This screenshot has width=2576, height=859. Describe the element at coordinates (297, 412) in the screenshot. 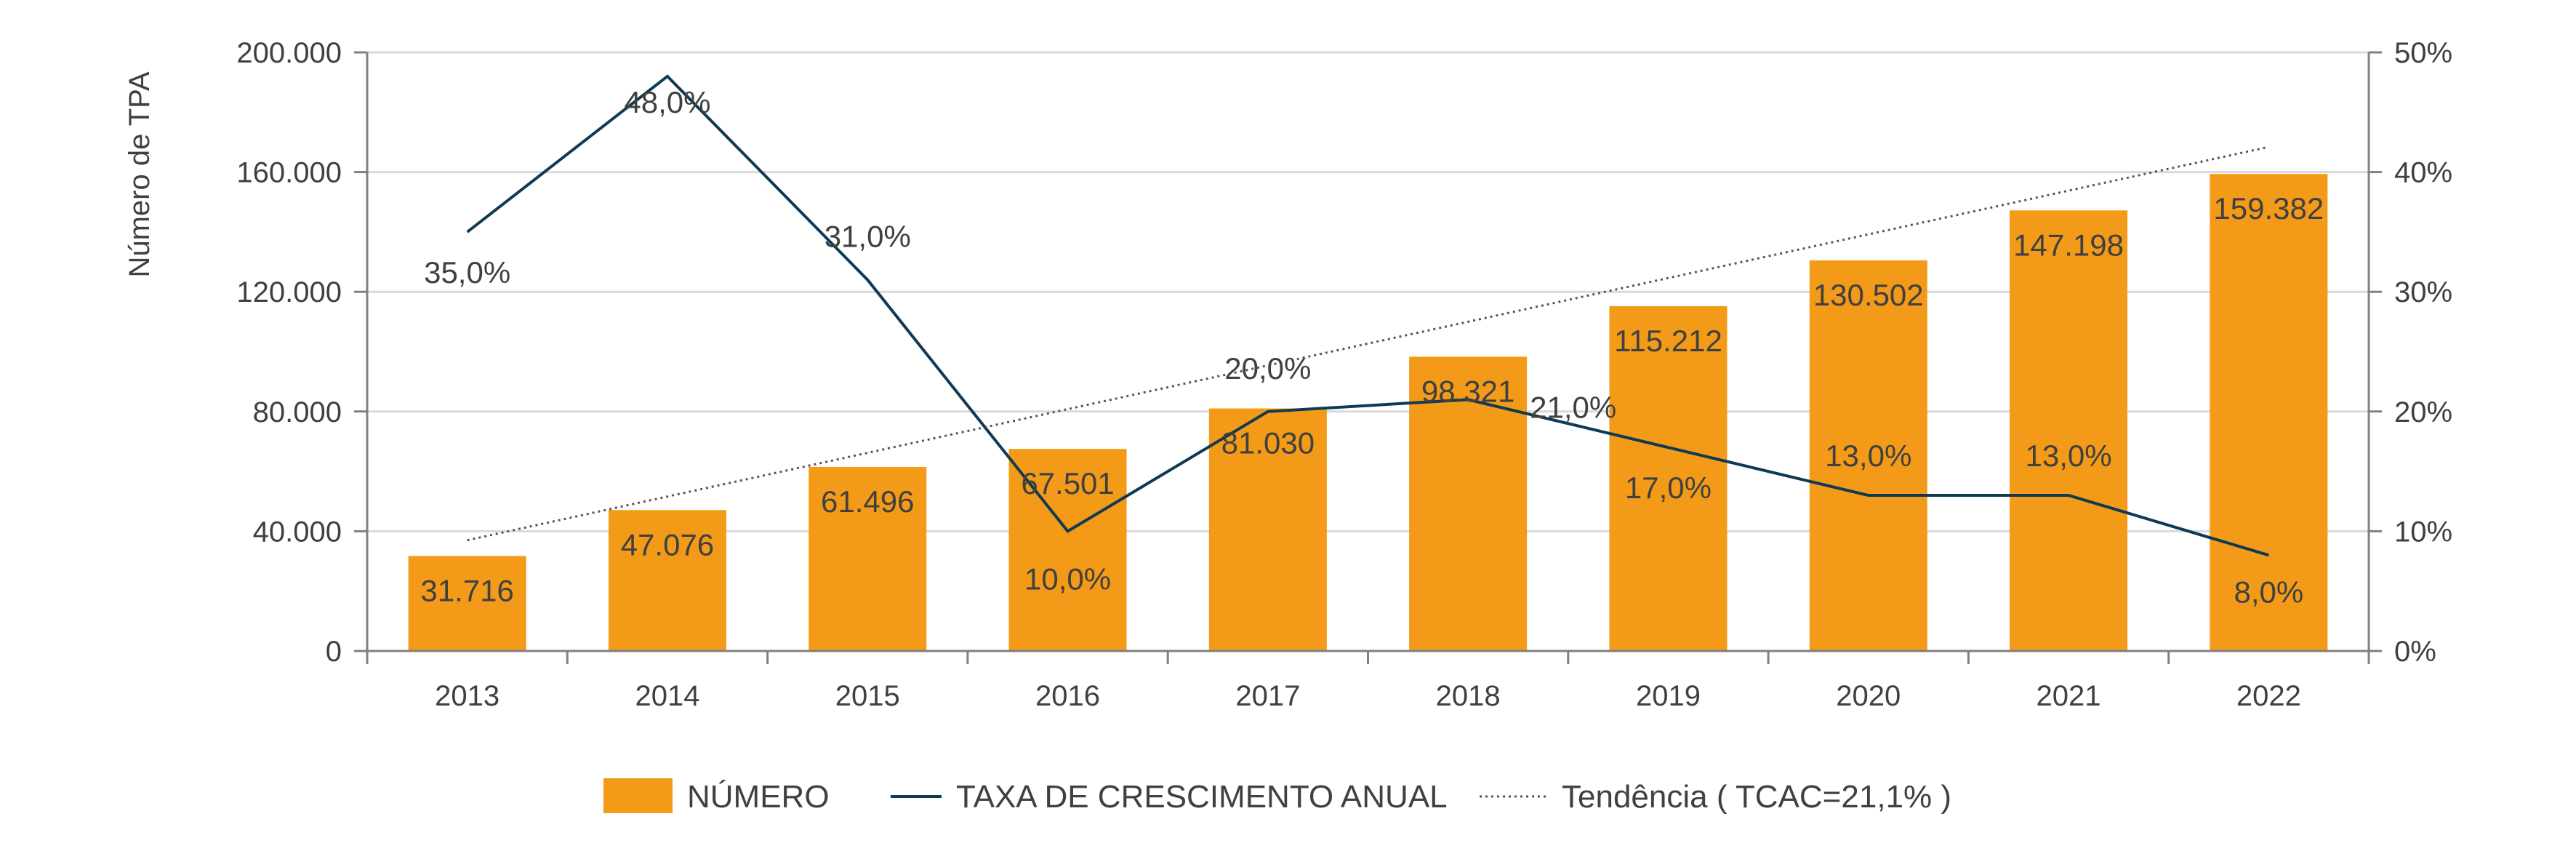

I see `y-left-tick-label: 80.000` at that location.